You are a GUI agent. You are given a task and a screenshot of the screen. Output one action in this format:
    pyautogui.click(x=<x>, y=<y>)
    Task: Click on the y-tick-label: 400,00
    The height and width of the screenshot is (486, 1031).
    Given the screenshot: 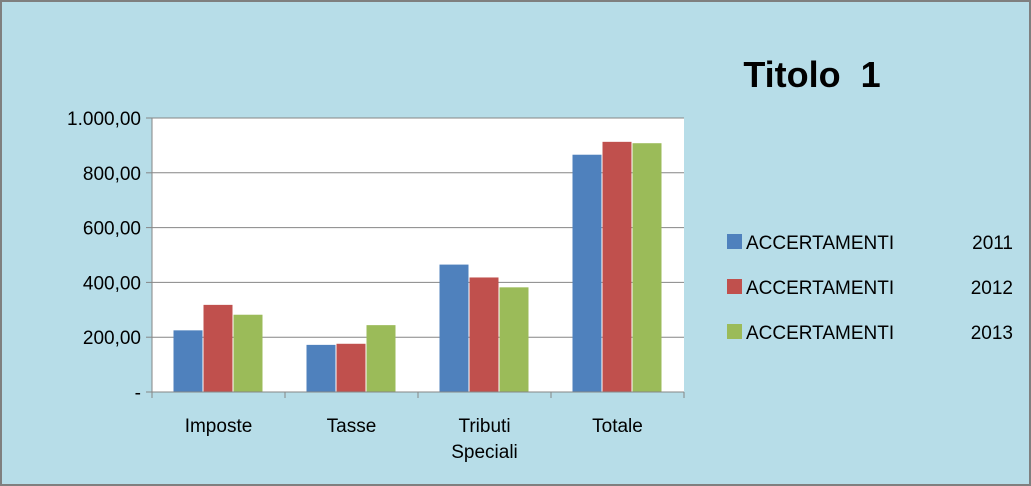 What is the action you would take?
    pyautogui.click(x=112, y=283)
    